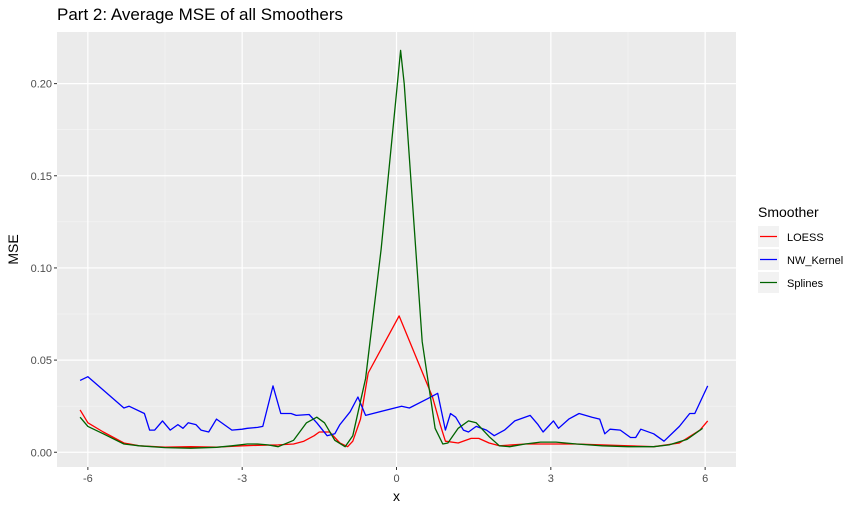  Describe the element at coordinates (41, 361) in the screenshot. I see `y-tick-label: 0.05` at that location.